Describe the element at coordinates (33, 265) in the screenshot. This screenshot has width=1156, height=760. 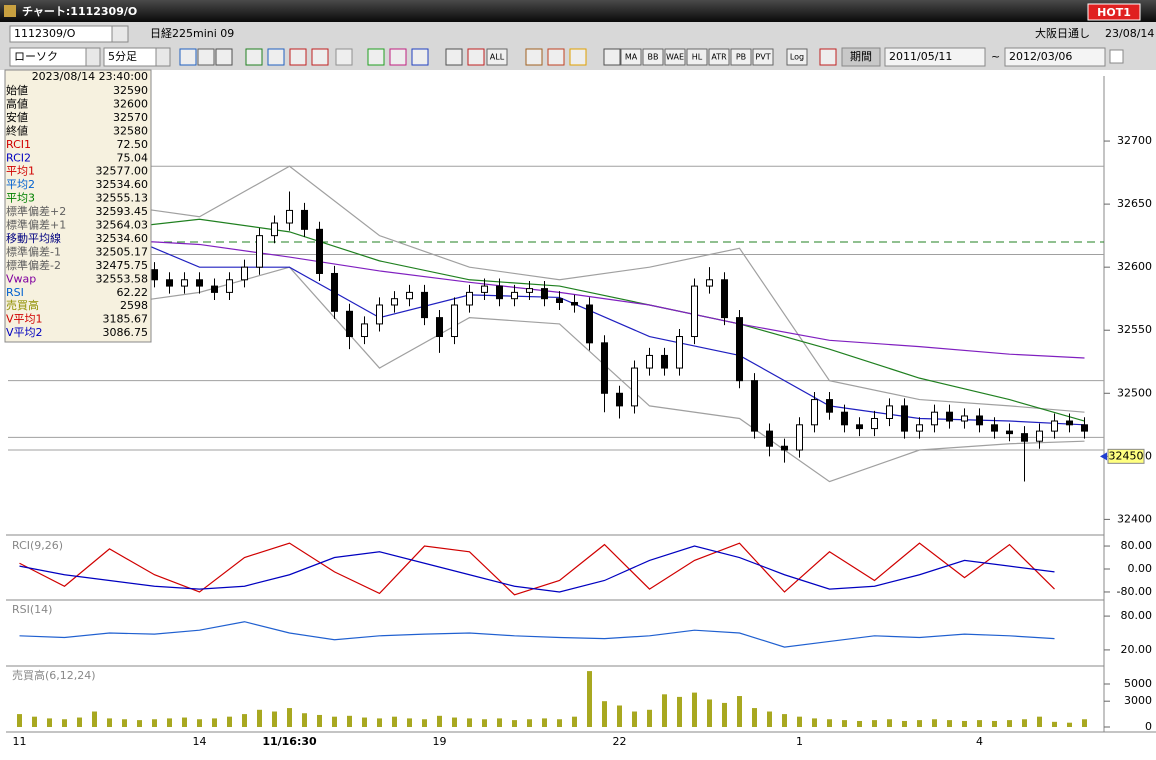
I see `info-label: 標準偏差-2` at that location.